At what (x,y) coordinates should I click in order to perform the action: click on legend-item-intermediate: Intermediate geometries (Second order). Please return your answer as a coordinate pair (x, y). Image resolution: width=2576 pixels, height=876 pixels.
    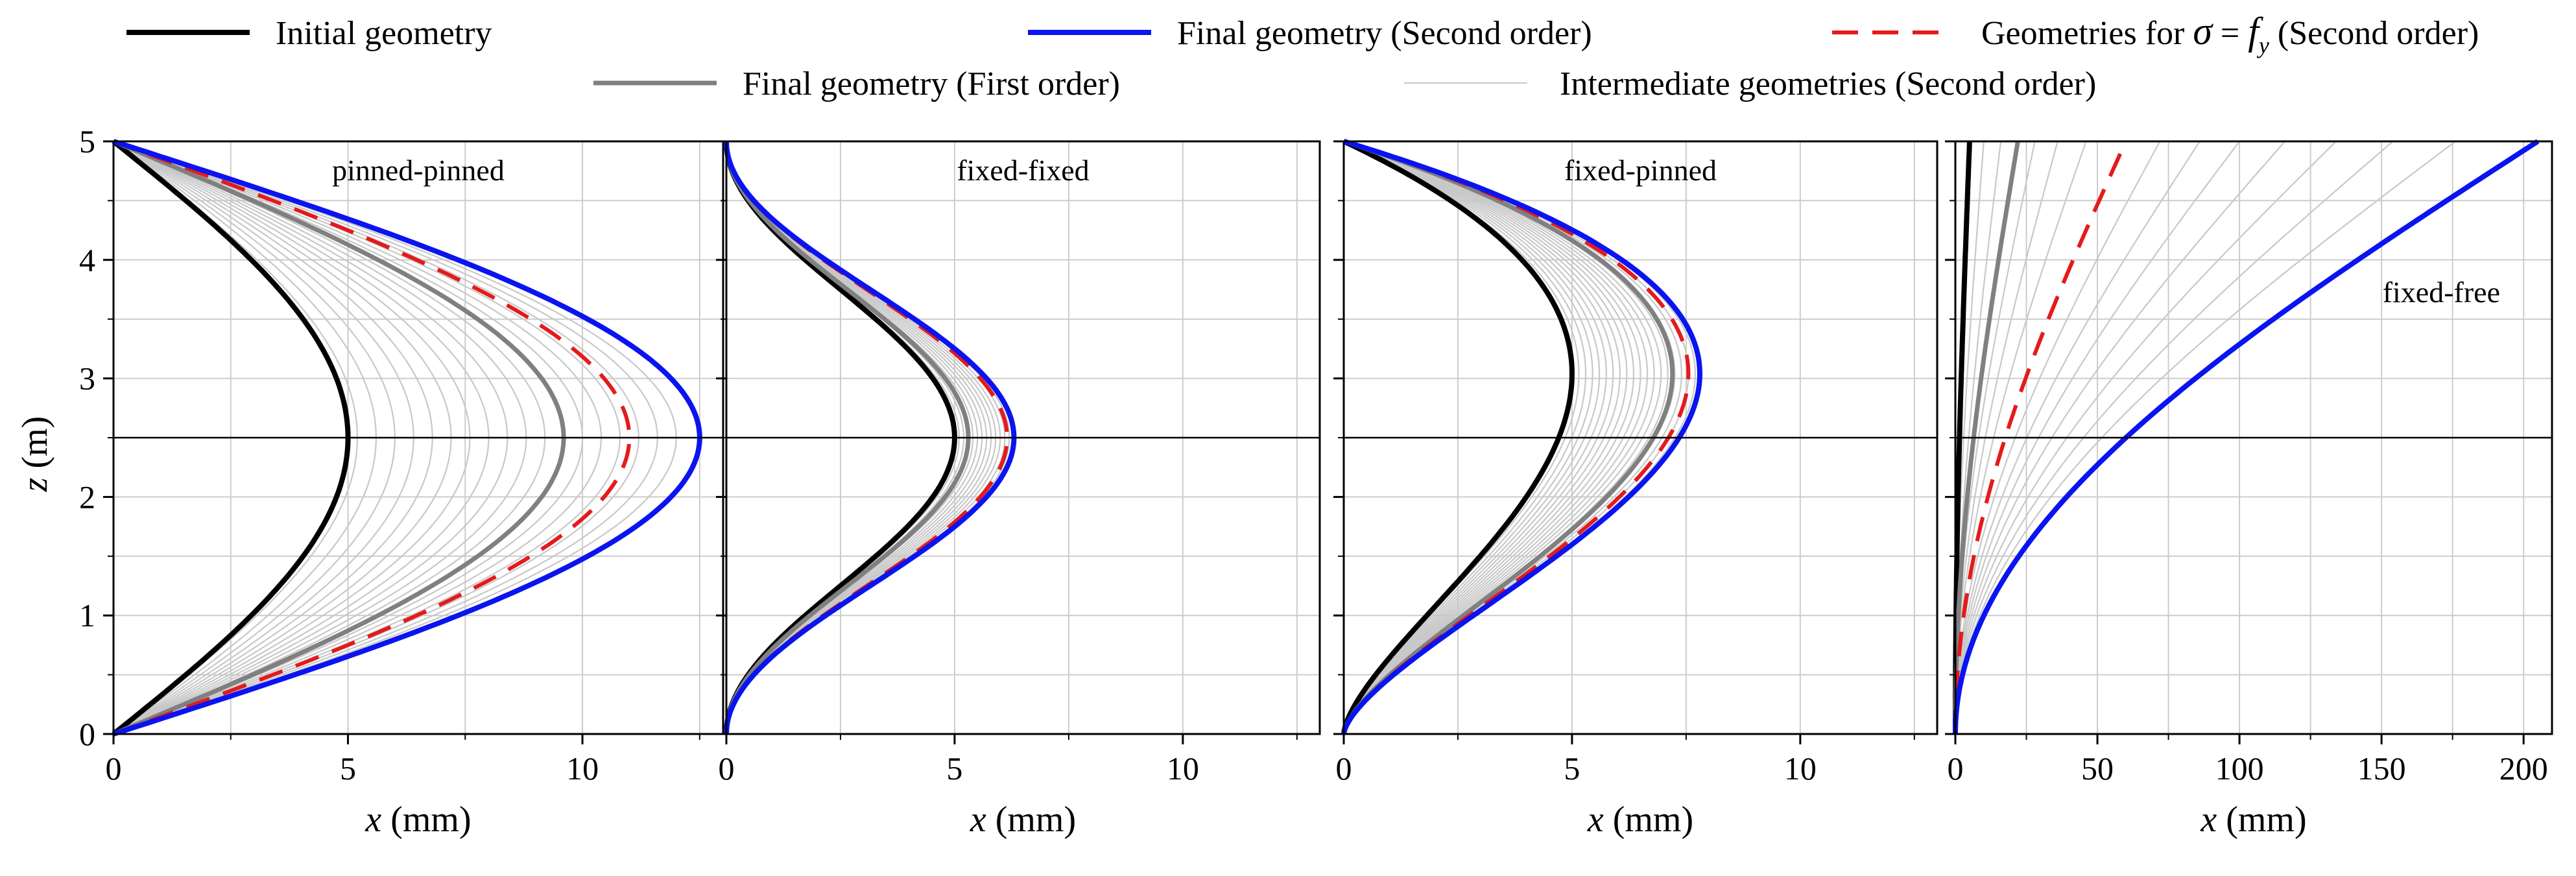
    Looking at the image, I should click on (1750, 84).